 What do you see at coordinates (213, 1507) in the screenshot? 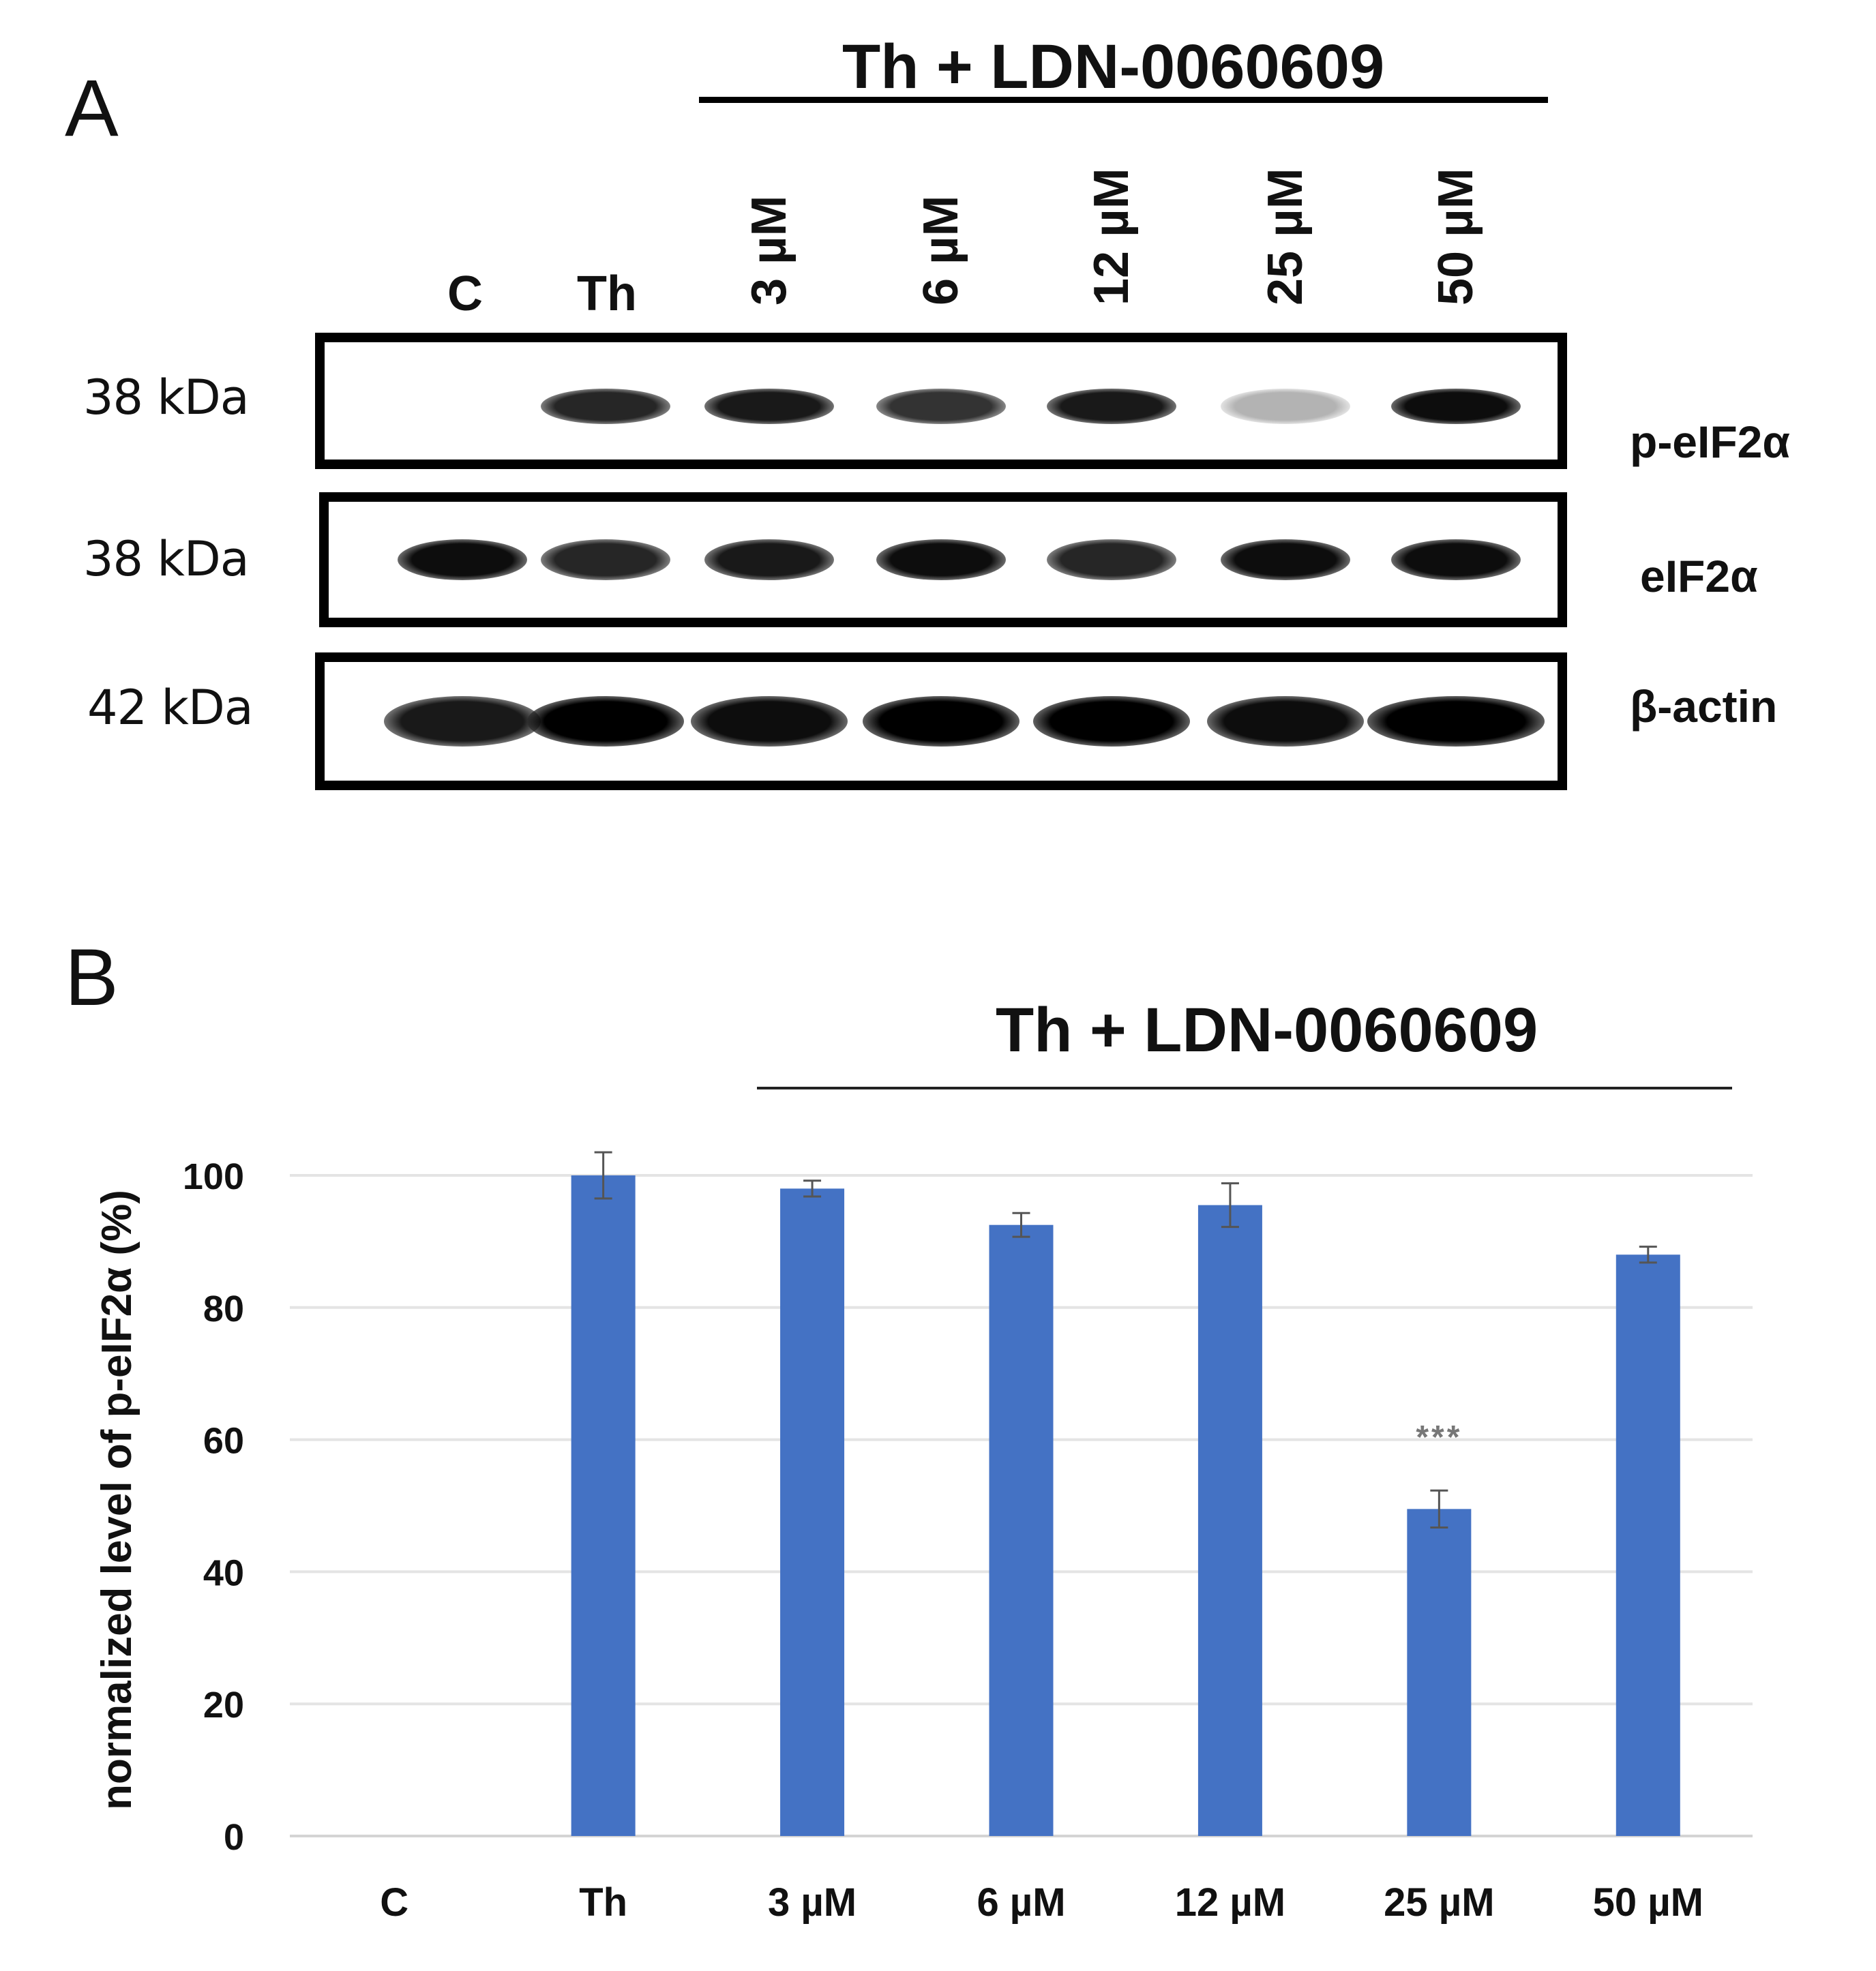
I see `y-tick-labels: 0 20 40 60 80 100` at bounding box center [213, 1507].